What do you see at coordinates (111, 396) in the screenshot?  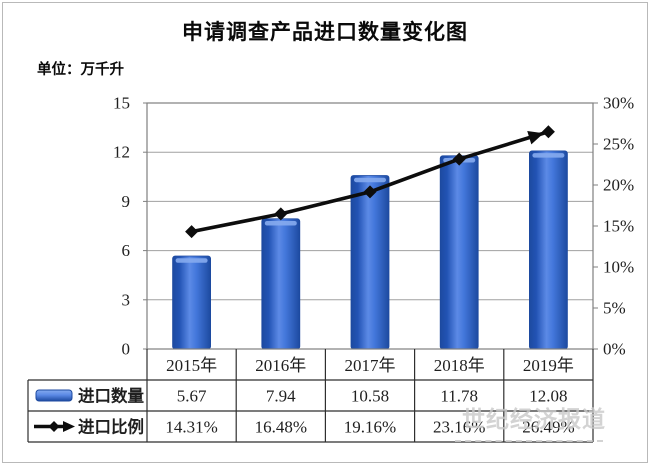 I see `legend-label-import-qty: 进口数量` at bounding box center [111, 396].